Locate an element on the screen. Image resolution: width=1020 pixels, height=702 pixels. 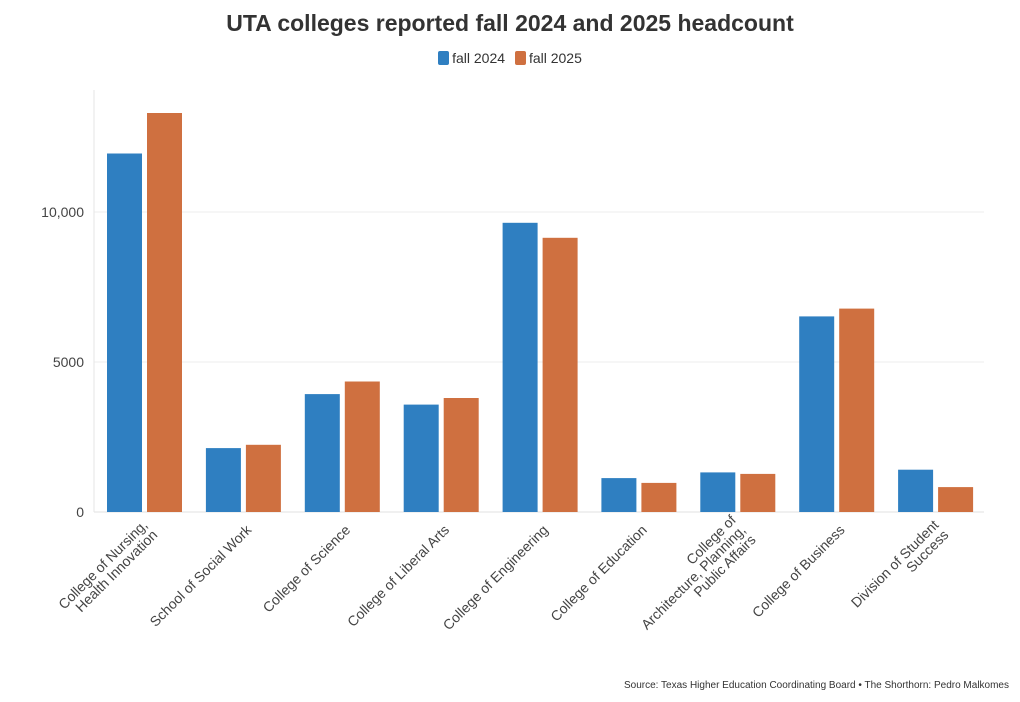
y-tick-label: 10,000 is located at coordinates (62, 212).